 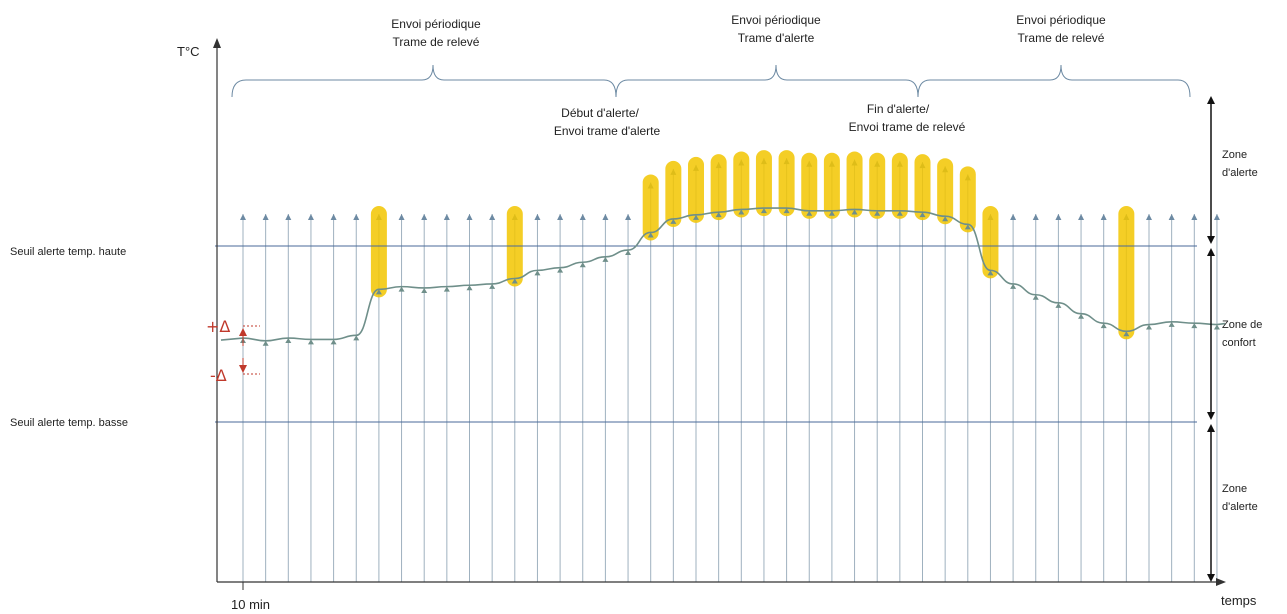 I want to click on y-axis-label: T°C, so click(x=188, y=51).